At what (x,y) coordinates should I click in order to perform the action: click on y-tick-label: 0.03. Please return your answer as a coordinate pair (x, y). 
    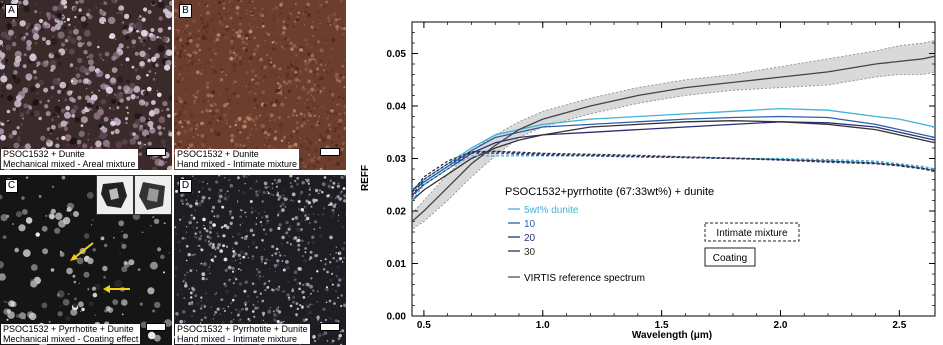
    Looking at the image, I should click on (397, 159).